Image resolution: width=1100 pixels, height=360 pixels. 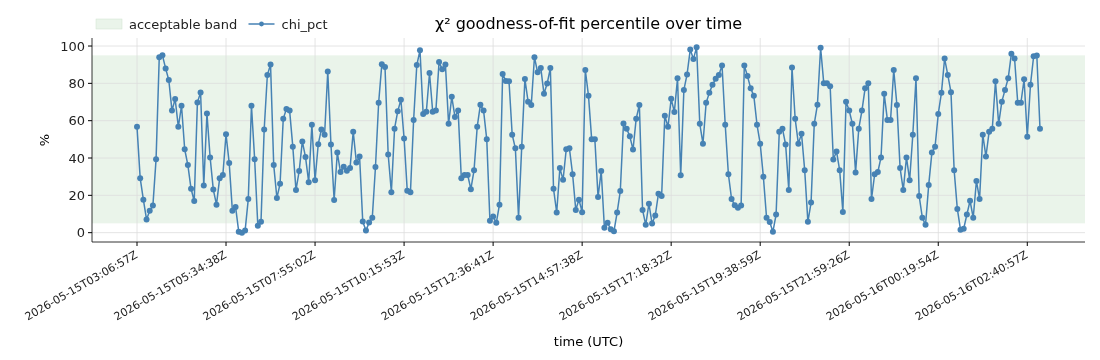 I want to click on y-tick-label: 100, so click(x=72, y=46).